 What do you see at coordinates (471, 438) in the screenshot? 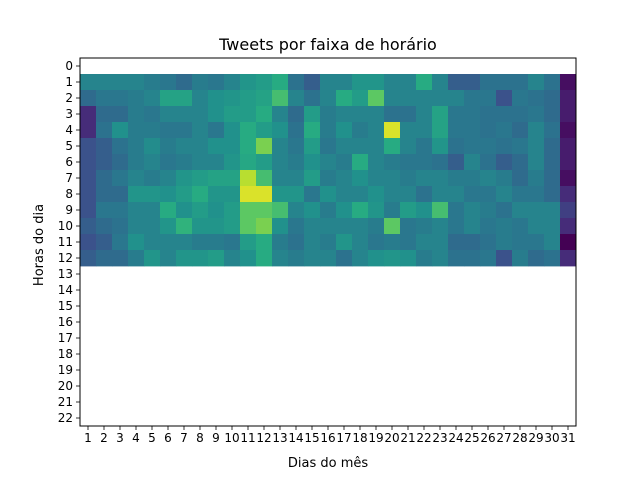
I see `x-tick-label: 25` at bounding box center [471, 438].